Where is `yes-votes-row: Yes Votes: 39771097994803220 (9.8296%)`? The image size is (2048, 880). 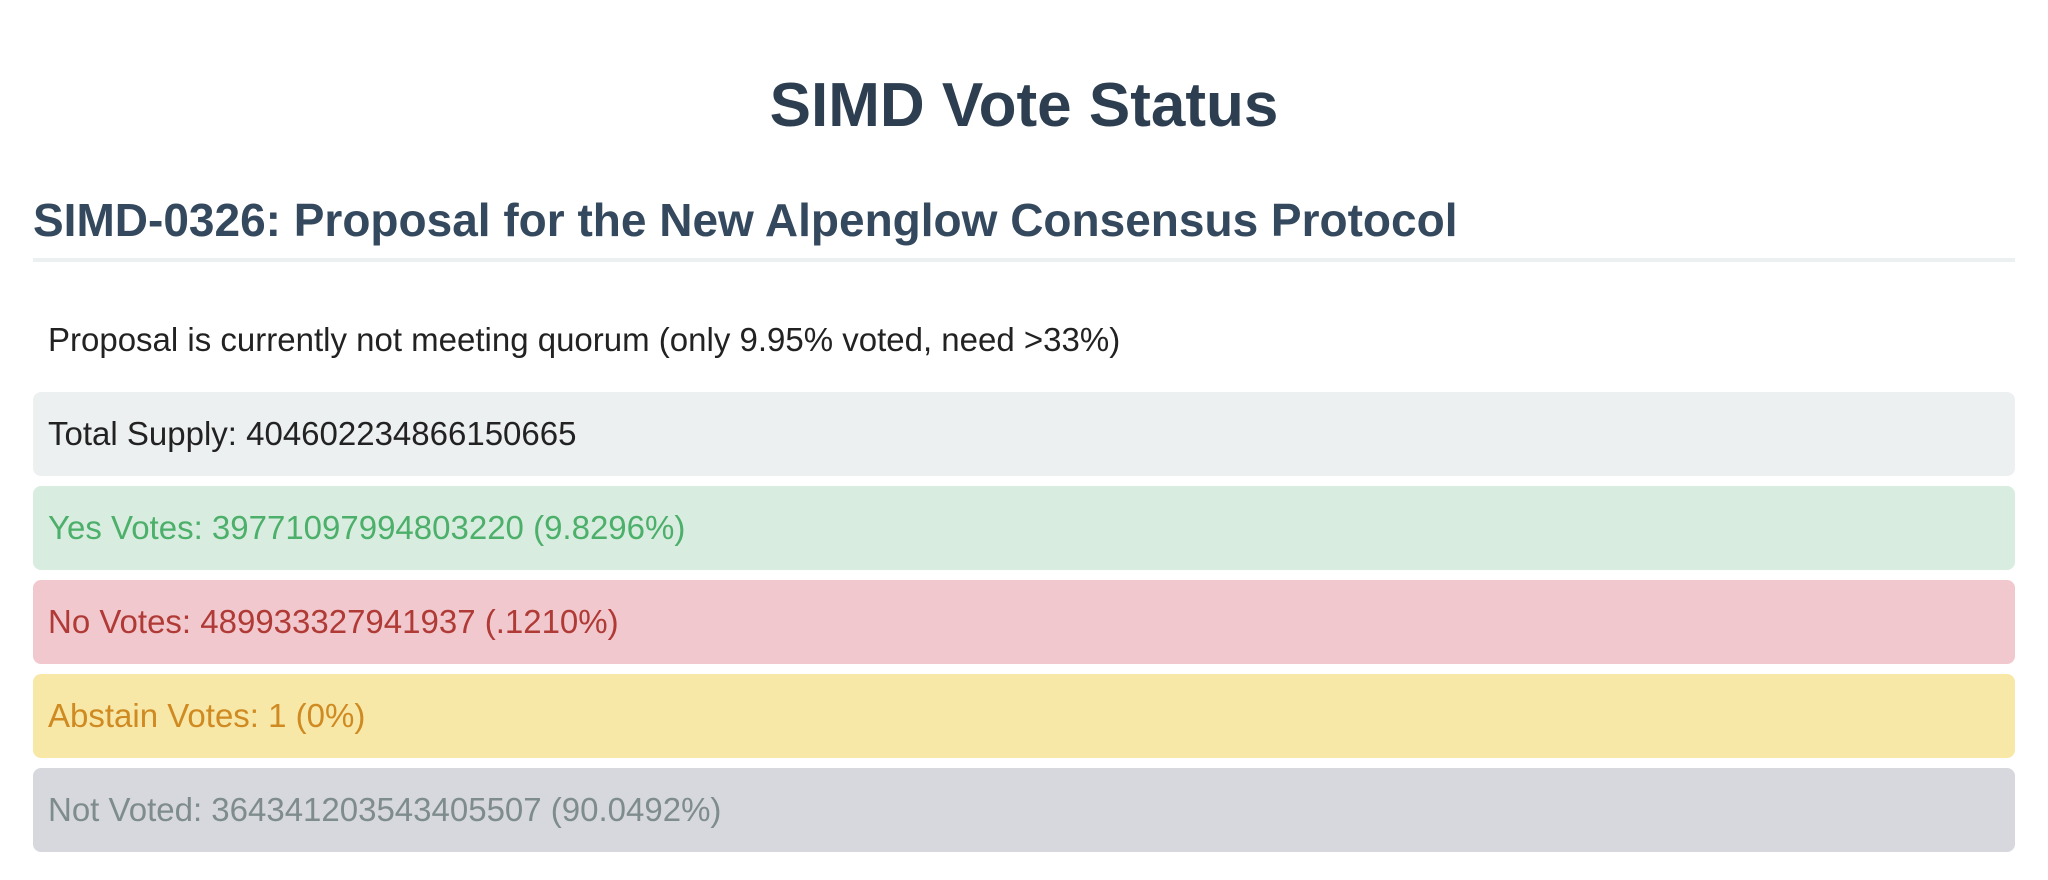
yes-votes-row: Yes Votes: 39771097994803220 (9.8296%) is located at coordinates (1024, 528).